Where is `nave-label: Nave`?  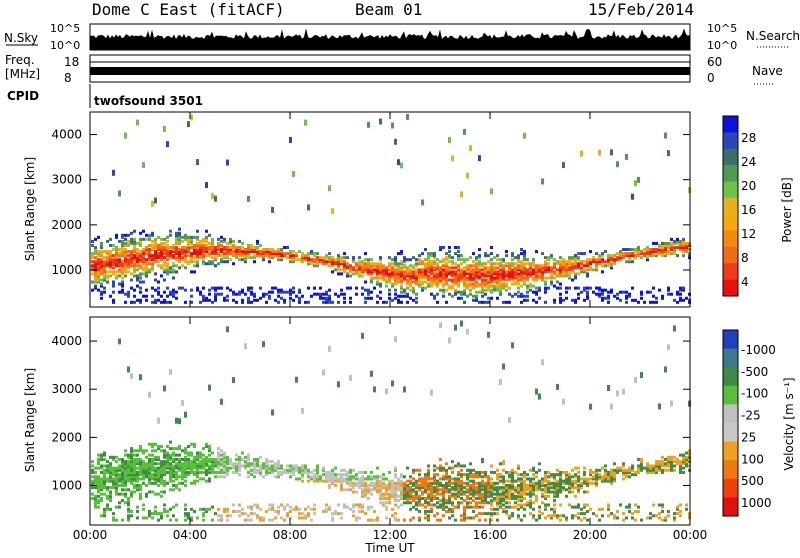 nave-label: Nave is located at coordinates (767, 71).